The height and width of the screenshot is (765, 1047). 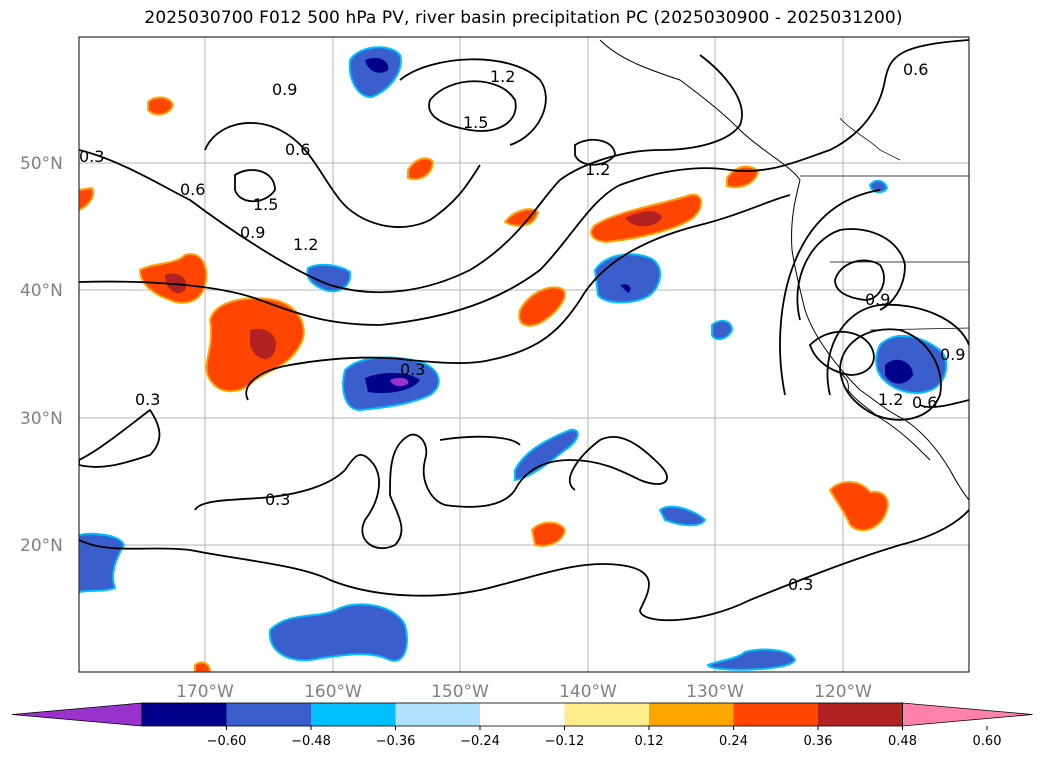 I want to click on lon-label: 150°W, so click(x=460, y=692).